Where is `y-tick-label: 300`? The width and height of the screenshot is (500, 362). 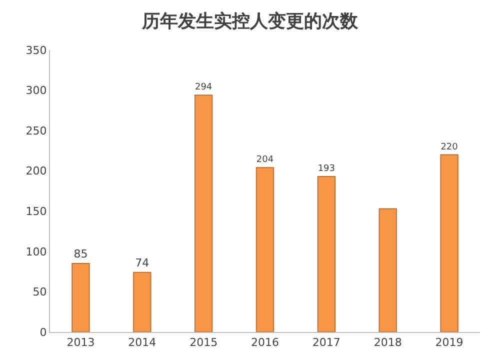 y-tick-label: 300 is located at coordinates (36, 91).